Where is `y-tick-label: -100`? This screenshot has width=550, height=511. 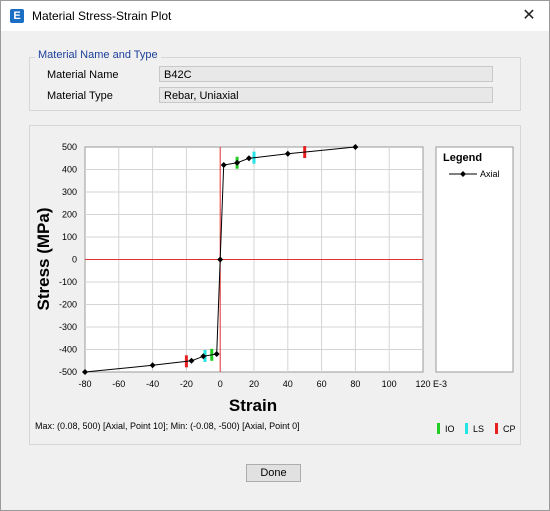
y-tick-label: -100 is located at coordinates (68, 282).